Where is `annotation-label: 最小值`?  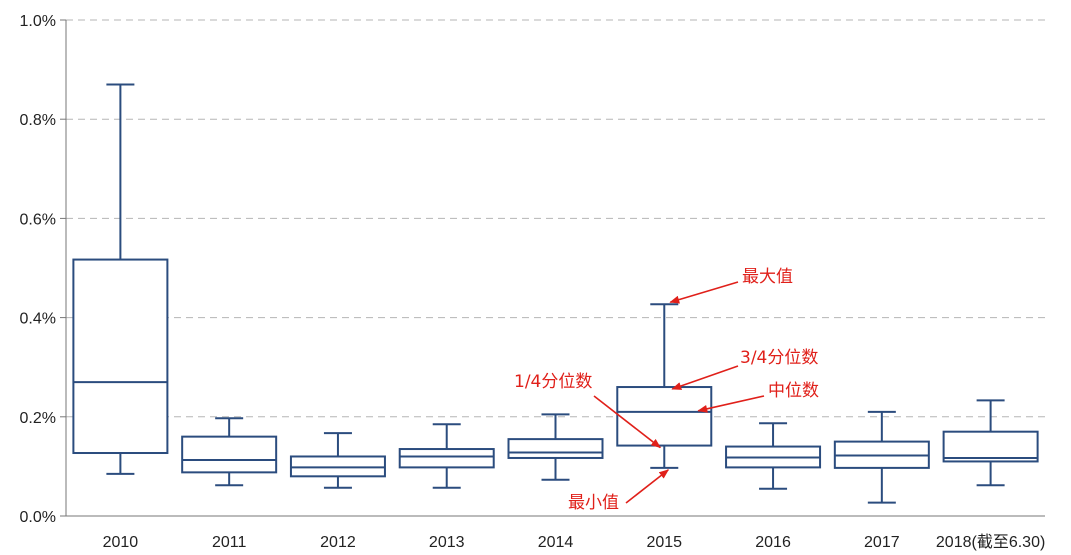
annotation-label: 最小值 is located at coordinates (593, 503).